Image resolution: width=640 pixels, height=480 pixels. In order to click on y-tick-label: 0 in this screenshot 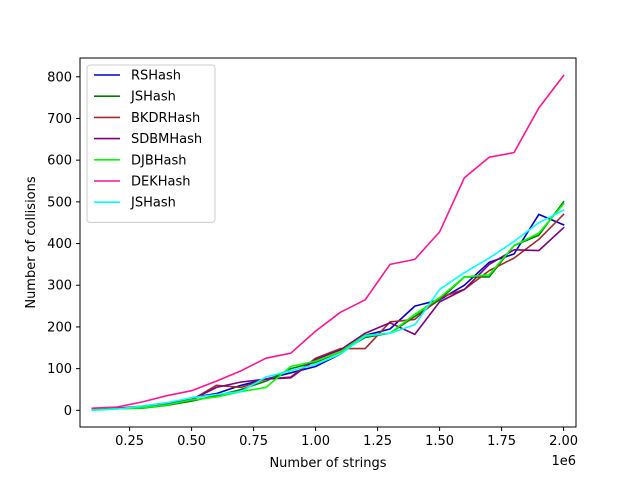, I will do `click(68, 411)`.